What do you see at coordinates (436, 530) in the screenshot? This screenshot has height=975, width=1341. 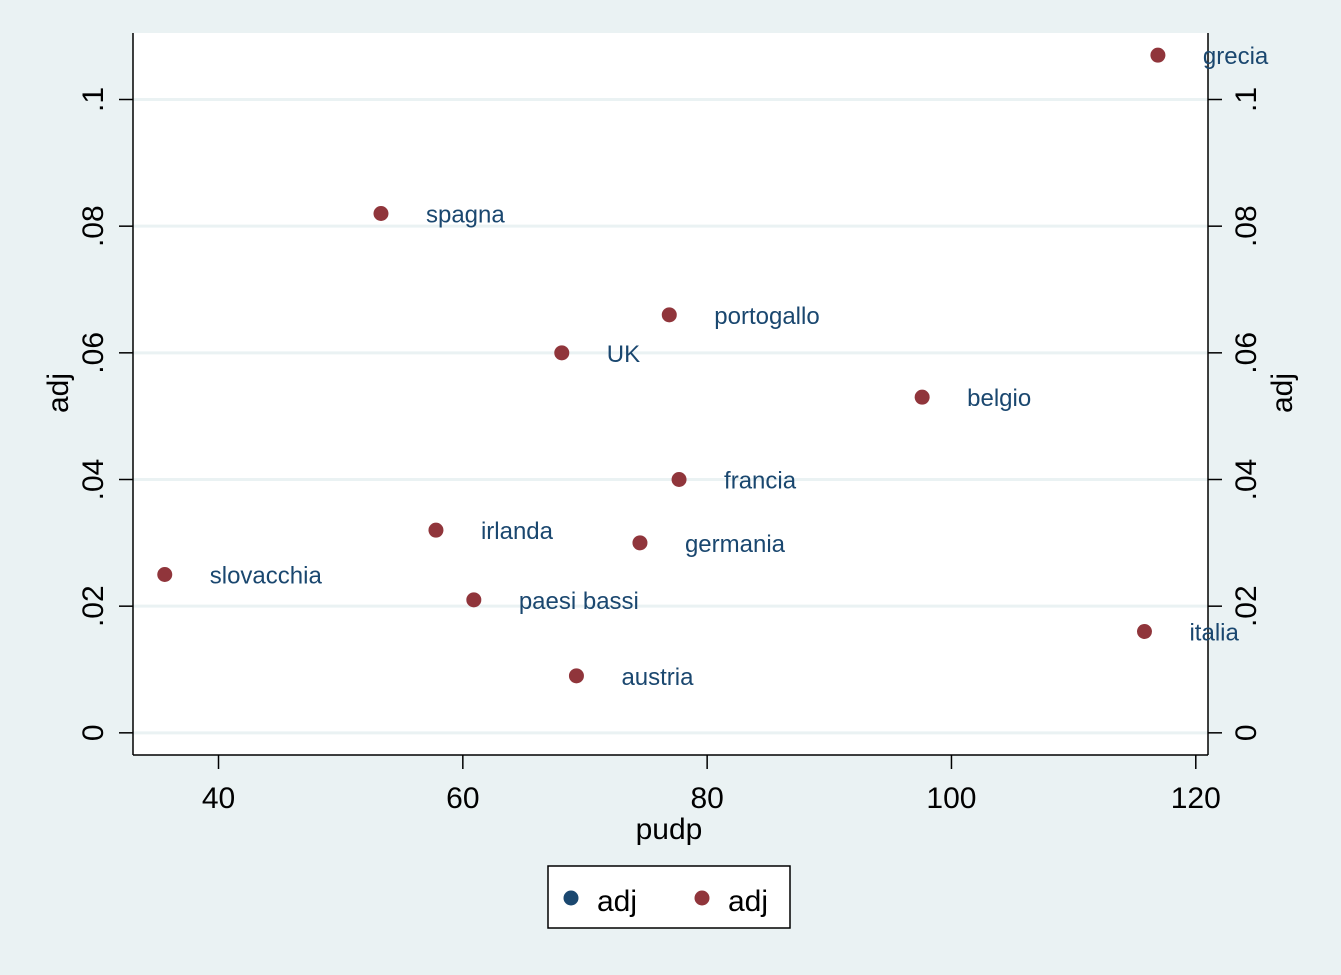 I see `data-point-irlanda` at bounding box center [436, 530].